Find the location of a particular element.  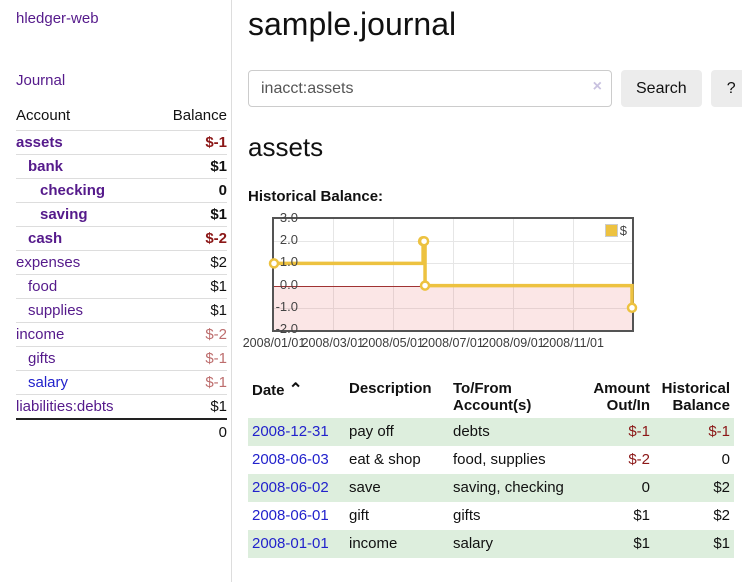

chart-legend: $ is located at coordinates (615, 230).